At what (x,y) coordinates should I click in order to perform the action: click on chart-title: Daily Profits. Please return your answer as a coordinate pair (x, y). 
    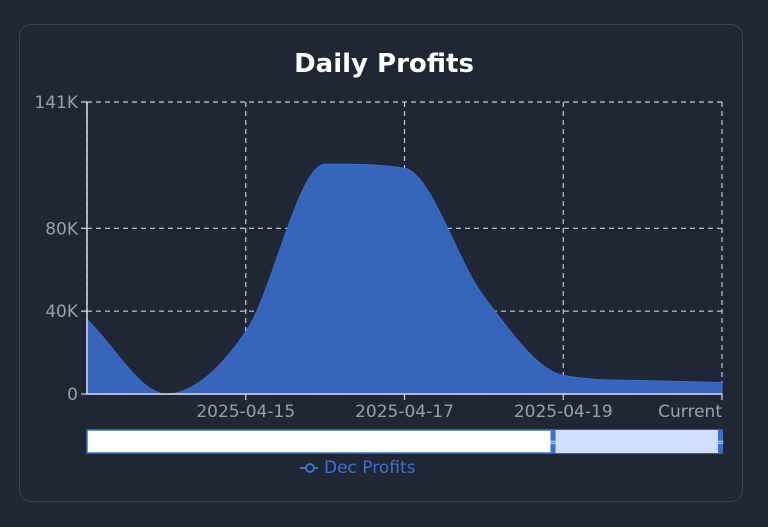
    Looking at the image, I should click on (384, 64).